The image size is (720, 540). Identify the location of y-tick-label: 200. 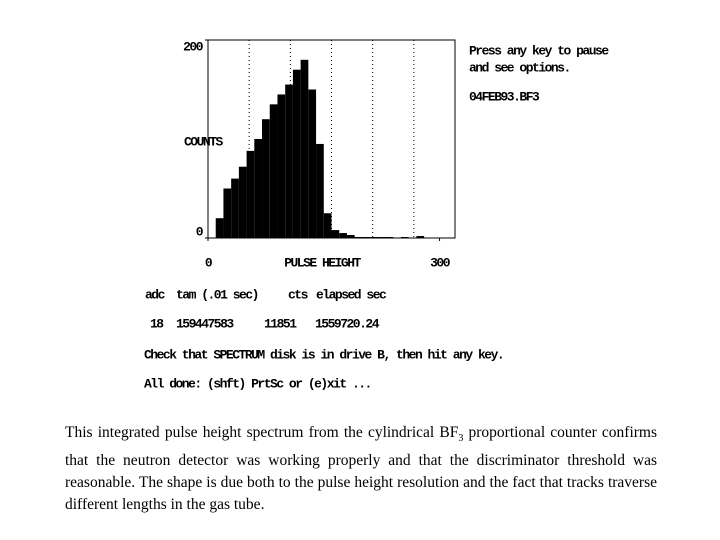
(193, 46).